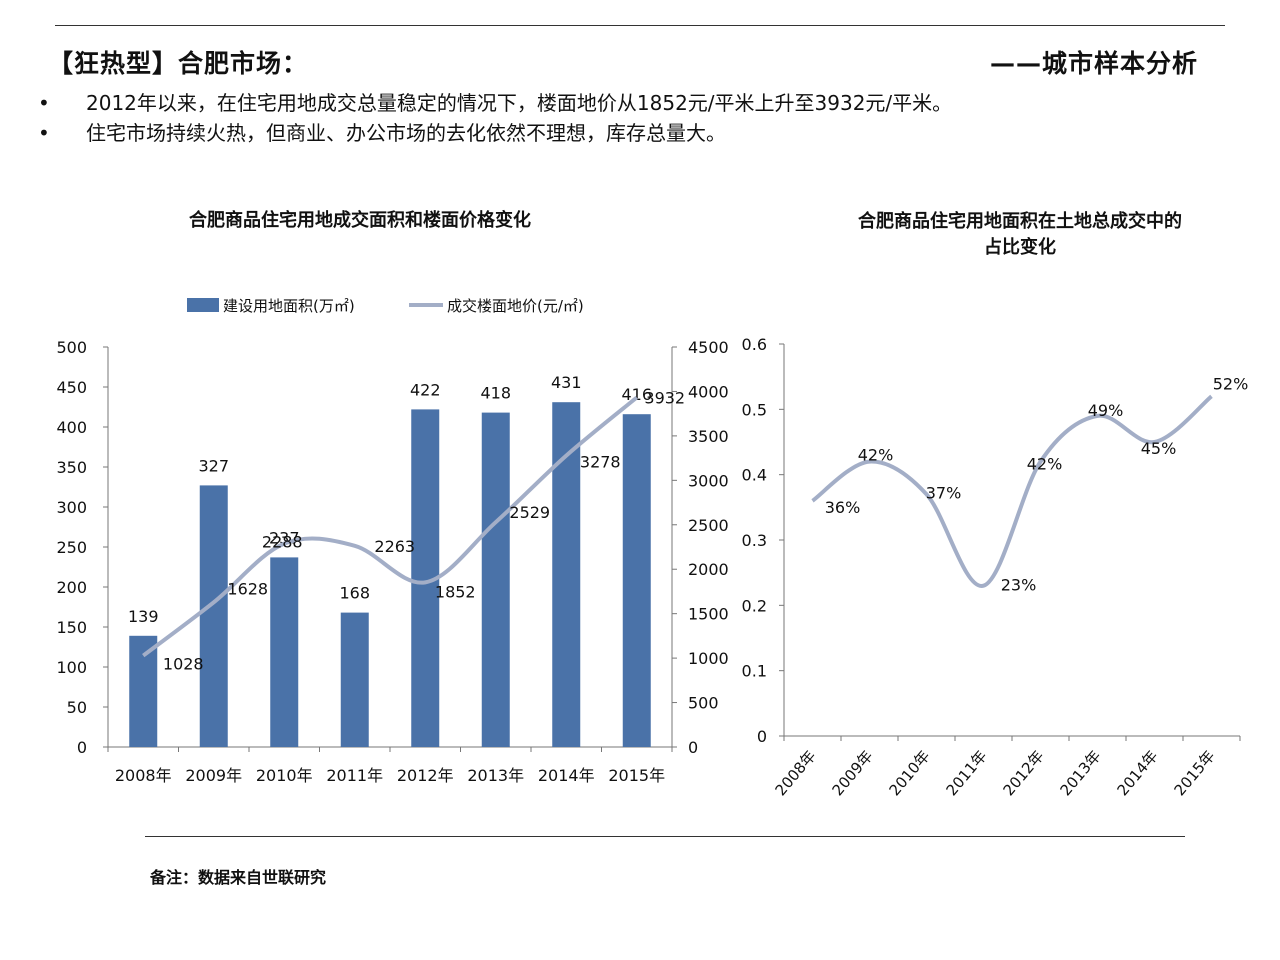 Image resolution: width=1280 pixels, height=960 pixels. What do you see at coordinates (71, 347) in the screenshot?
I see `left-y-tick-label: 500` at bounding box center [71, 347].